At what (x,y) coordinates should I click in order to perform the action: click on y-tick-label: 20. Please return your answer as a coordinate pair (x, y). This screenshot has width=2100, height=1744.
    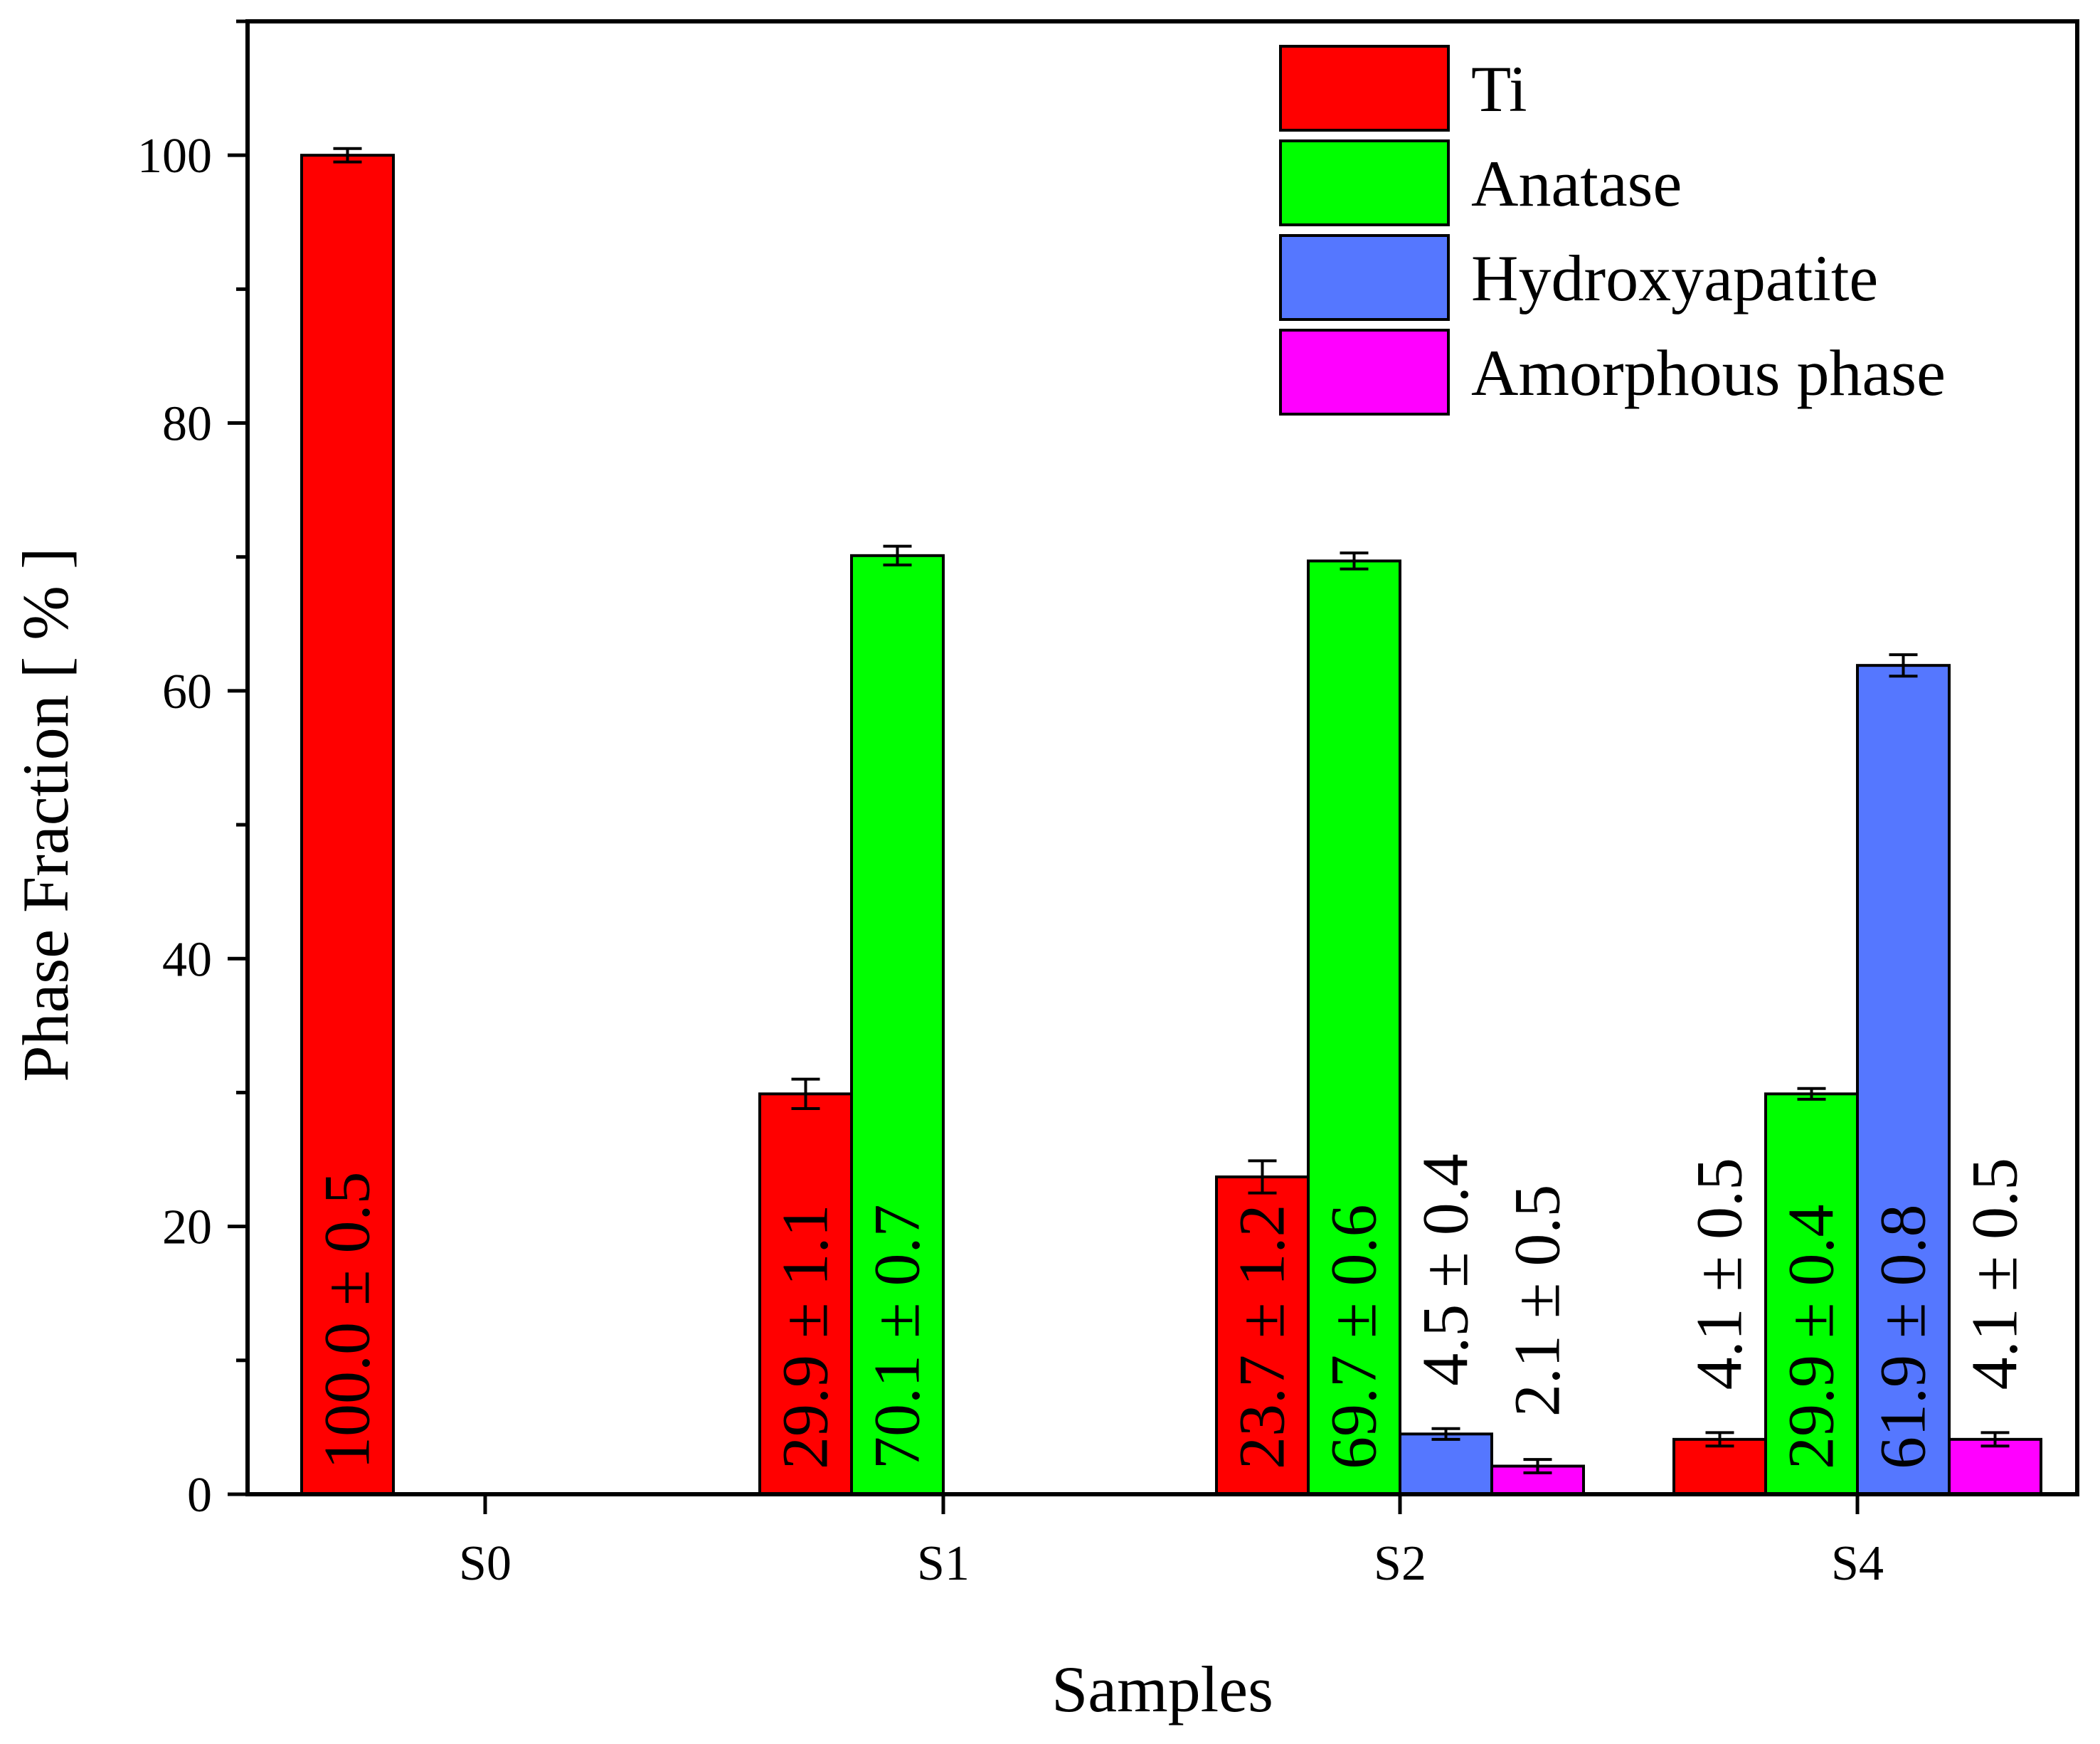
    Looking at the image, I should click on (187, 1227).